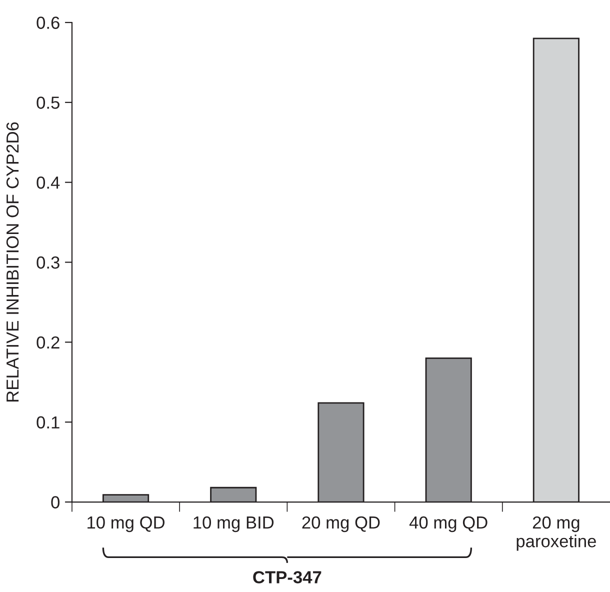  What do you see at coordinates (448, 524) in the screenshot?
I see `x-tick-label: 40 mg QD` at bounding box center [448, 524].